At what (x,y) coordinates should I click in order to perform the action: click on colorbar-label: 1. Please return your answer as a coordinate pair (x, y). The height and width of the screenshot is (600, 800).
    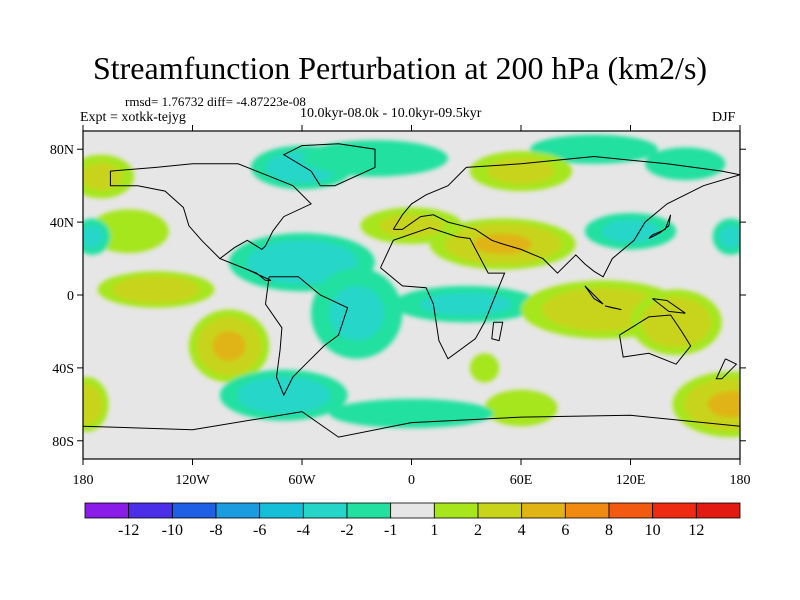
    Looking at the image, I should click on (434, 530).